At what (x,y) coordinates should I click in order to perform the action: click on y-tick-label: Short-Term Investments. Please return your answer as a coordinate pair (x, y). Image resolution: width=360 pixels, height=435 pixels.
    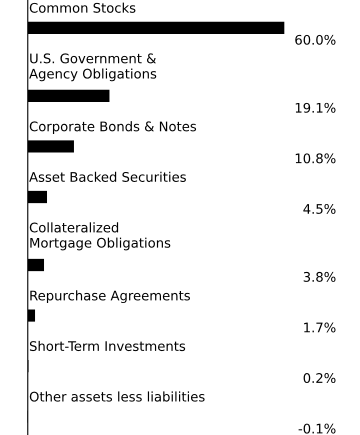
    Looking at the image, I should click on (108, 346).